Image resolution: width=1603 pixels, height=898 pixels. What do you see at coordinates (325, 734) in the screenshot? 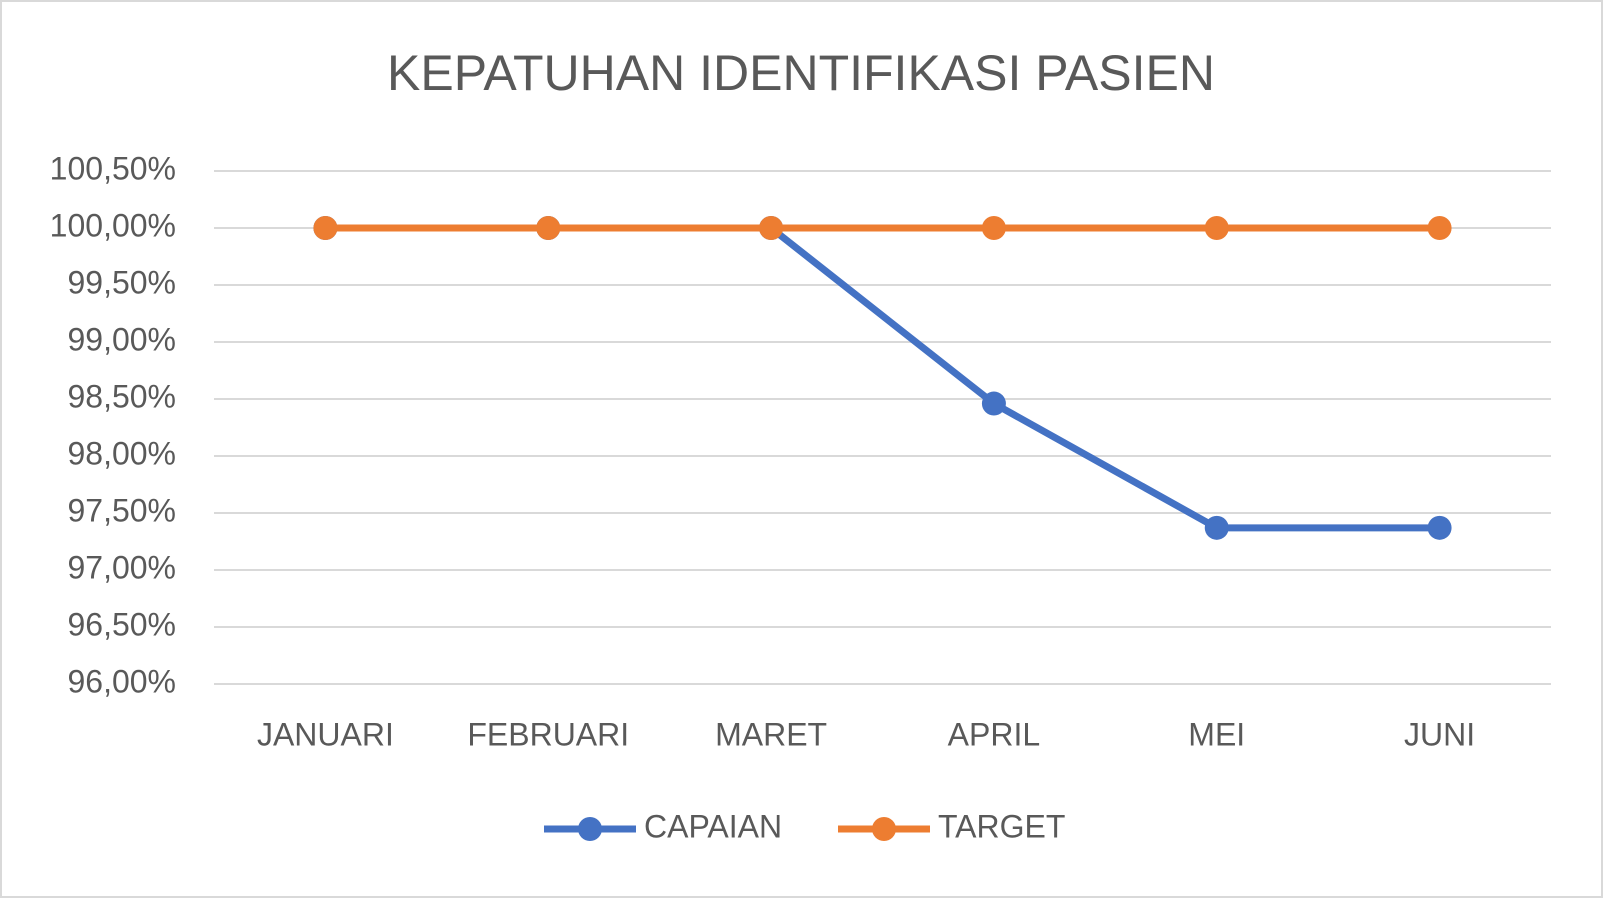
I see `x-tick-label: JANUARI` at bounding box center [325, 734].